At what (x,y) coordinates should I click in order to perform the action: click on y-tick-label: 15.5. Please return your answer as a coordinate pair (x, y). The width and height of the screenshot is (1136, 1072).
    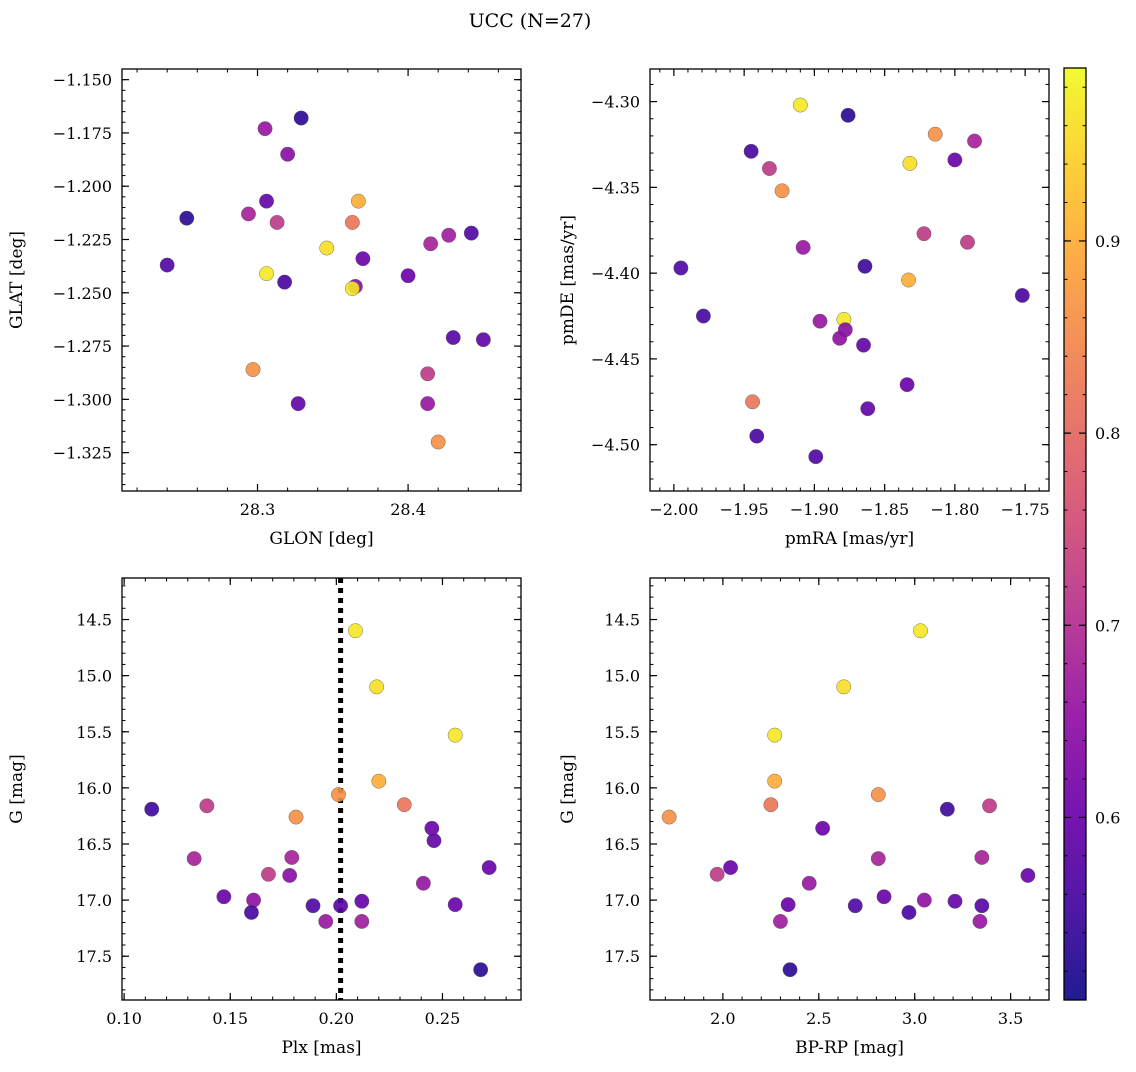
    Looking at the image, I should click on (94, 732).